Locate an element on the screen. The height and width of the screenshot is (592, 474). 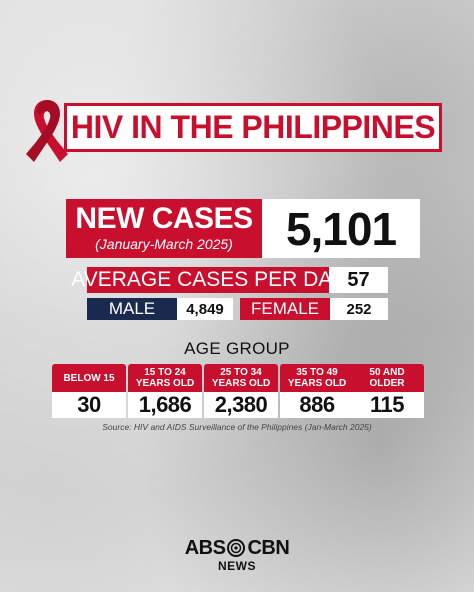
red-ribbon-icon is located at coordinates (47, 131).